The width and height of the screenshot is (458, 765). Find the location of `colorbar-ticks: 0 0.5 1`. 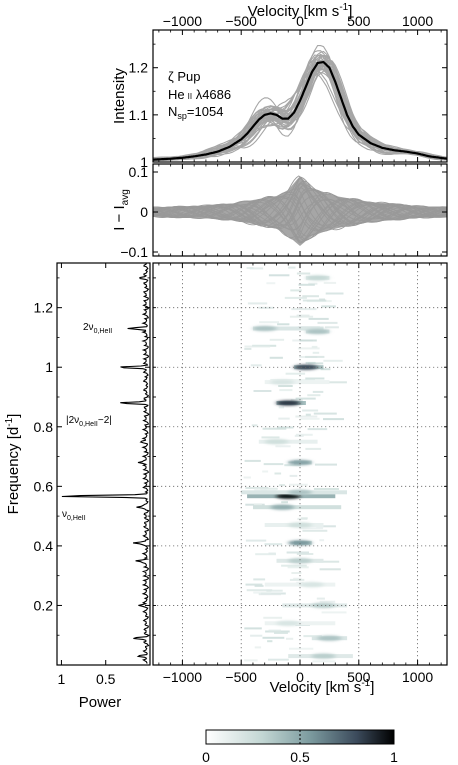

colorbar-ticks: 0 0.5 1 is located at coordinates (300, 747).